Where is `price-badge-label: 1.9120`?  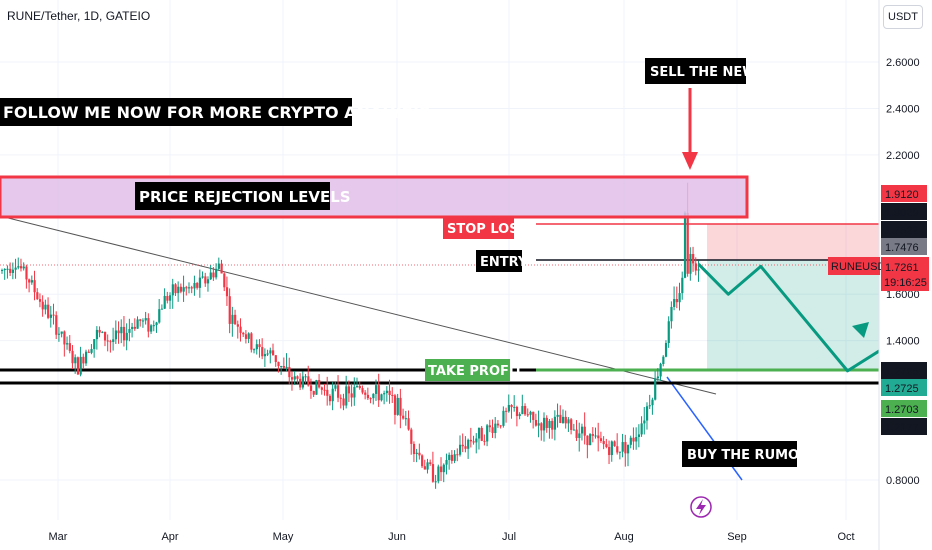 price-badge-label: 1.9120 is located at coordinates (902, 195).